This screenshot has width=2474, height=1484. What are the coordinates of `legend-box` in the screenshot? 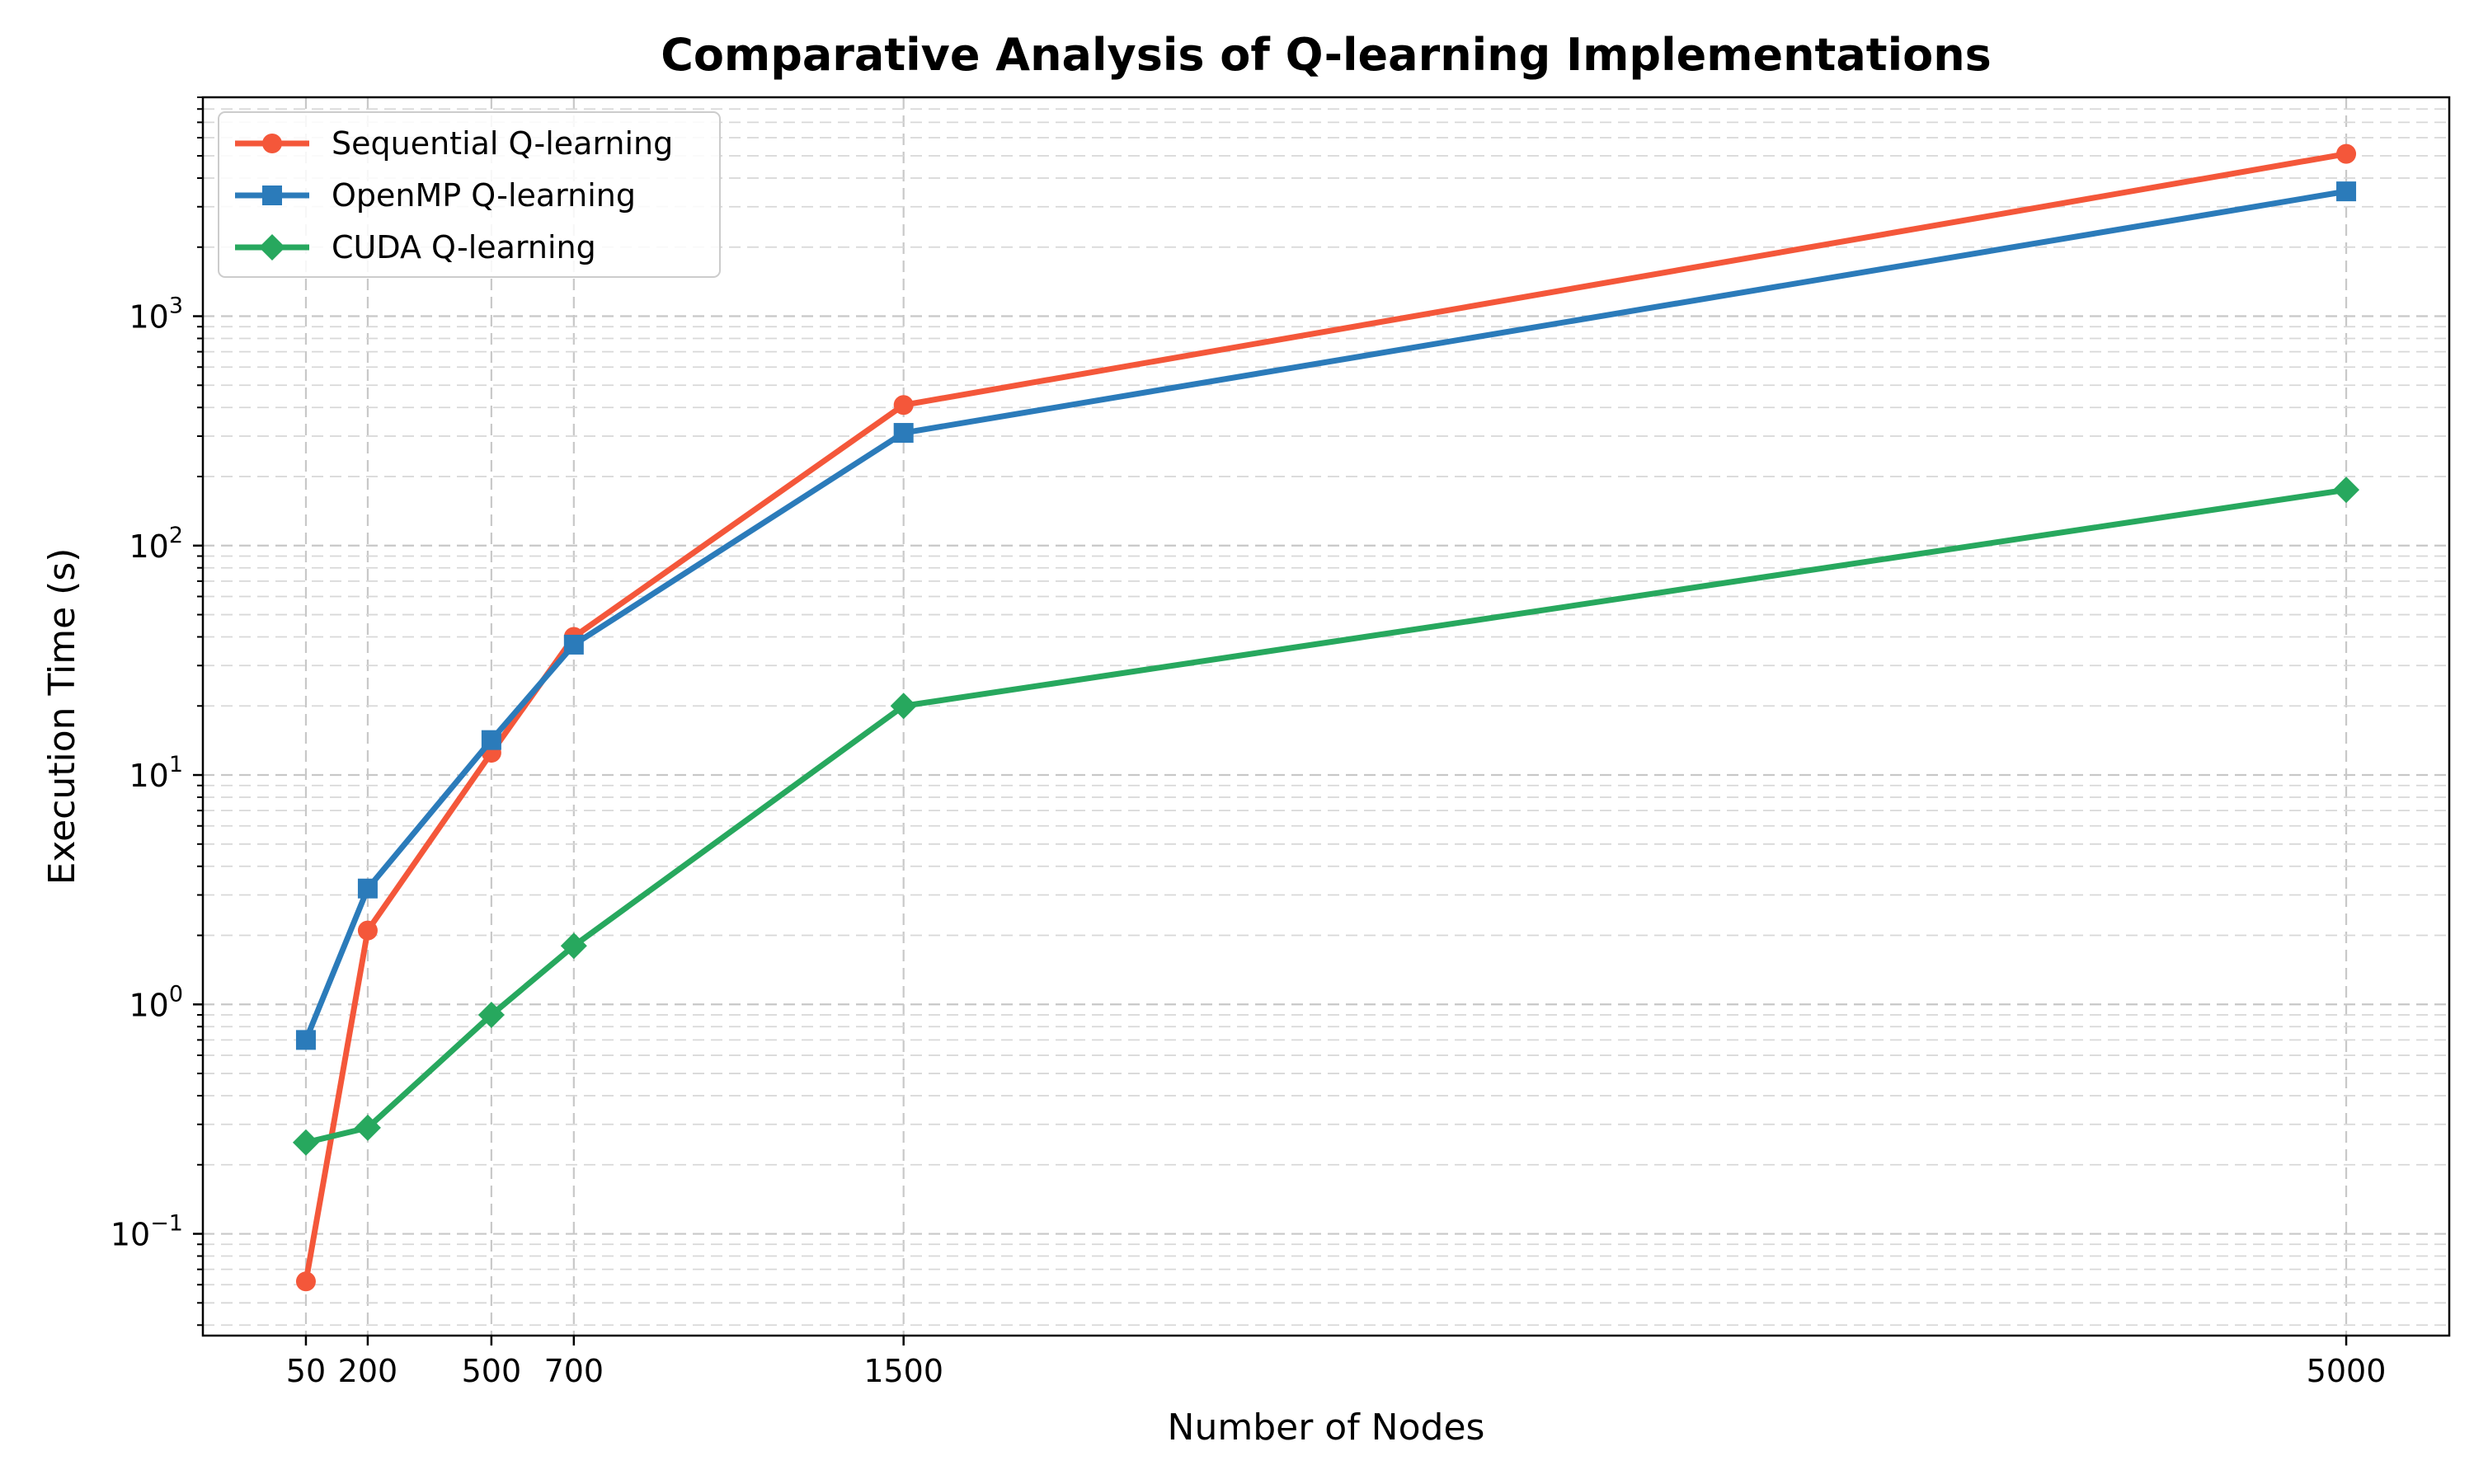 It's located at (469, 194).